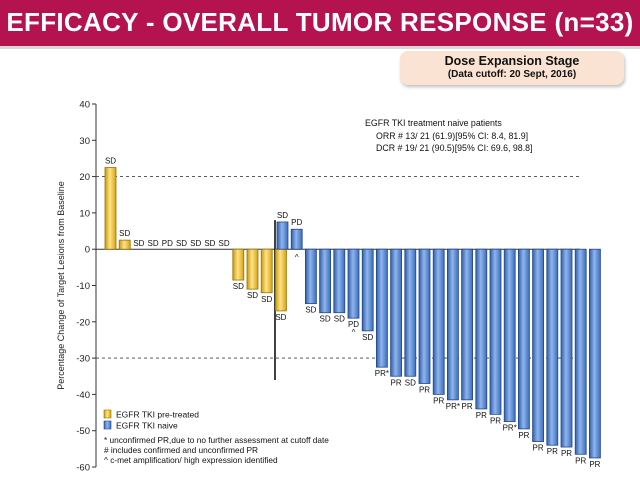  What do you see at coordinates (433, 123) in the screenshot?
I see `annotation-title: EGFR TKI treatment naive patients` at bounding box center [433, 123].